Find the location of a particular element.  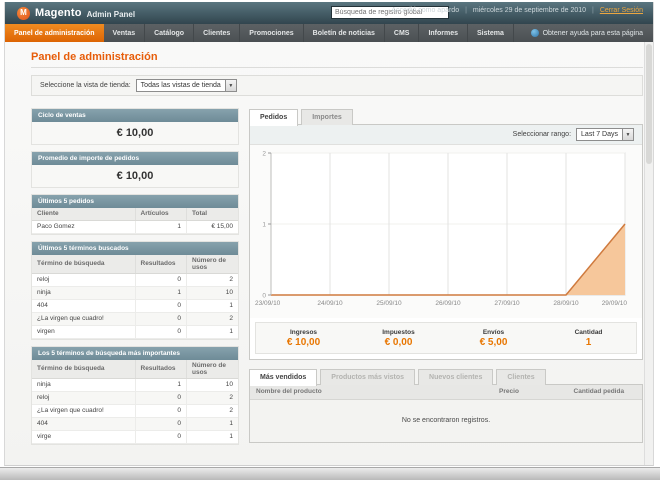

help-icon is located at coordinates (534, 33).